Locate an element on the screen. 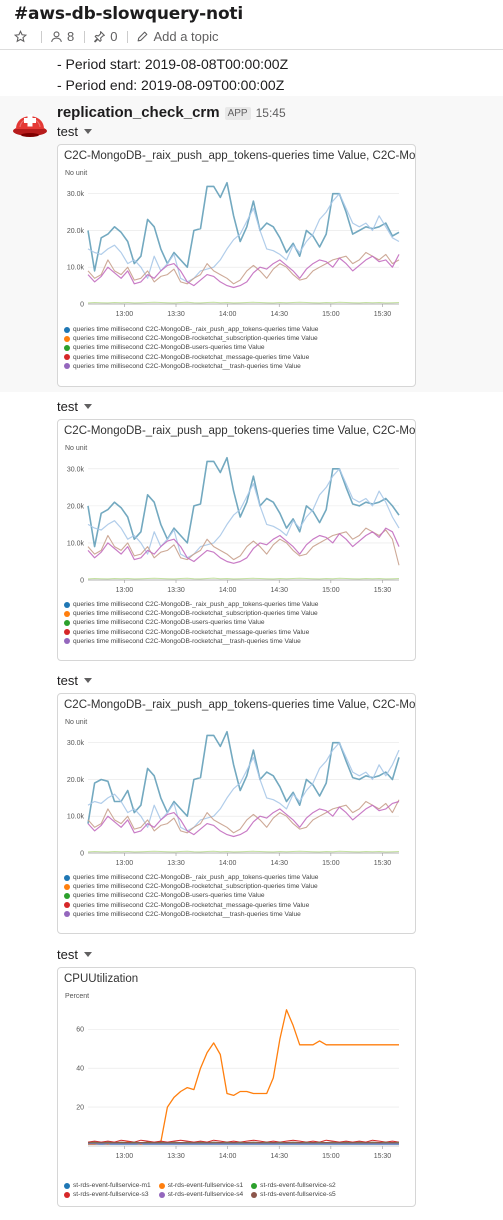 The width and height of the screenshot is (503, 1220). legend-item: st-rds-event-fullservice-s2 is located at coordinates (293, 1185).